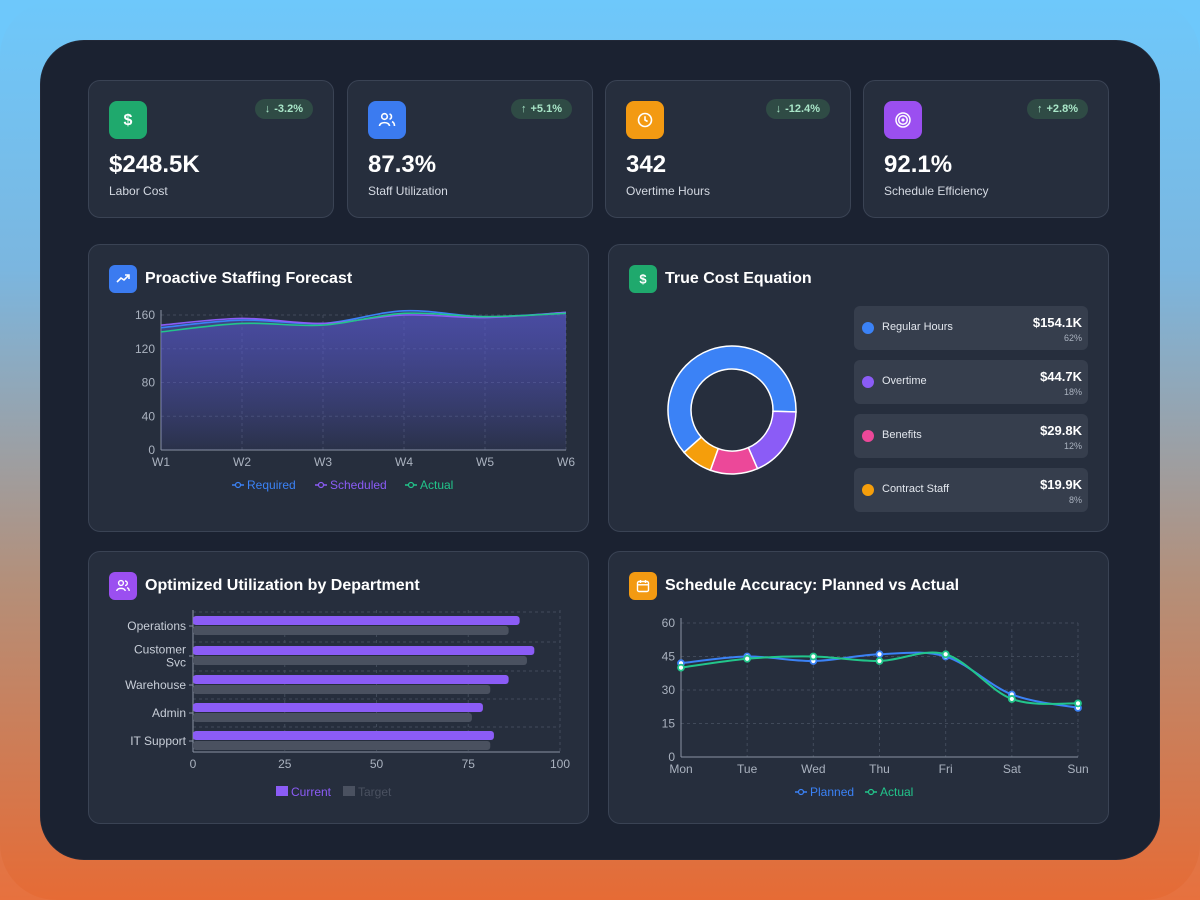  Describe the element at coordinates (154, 164) in the screenshot. I see `kpi-value: $248.5K` at that location.